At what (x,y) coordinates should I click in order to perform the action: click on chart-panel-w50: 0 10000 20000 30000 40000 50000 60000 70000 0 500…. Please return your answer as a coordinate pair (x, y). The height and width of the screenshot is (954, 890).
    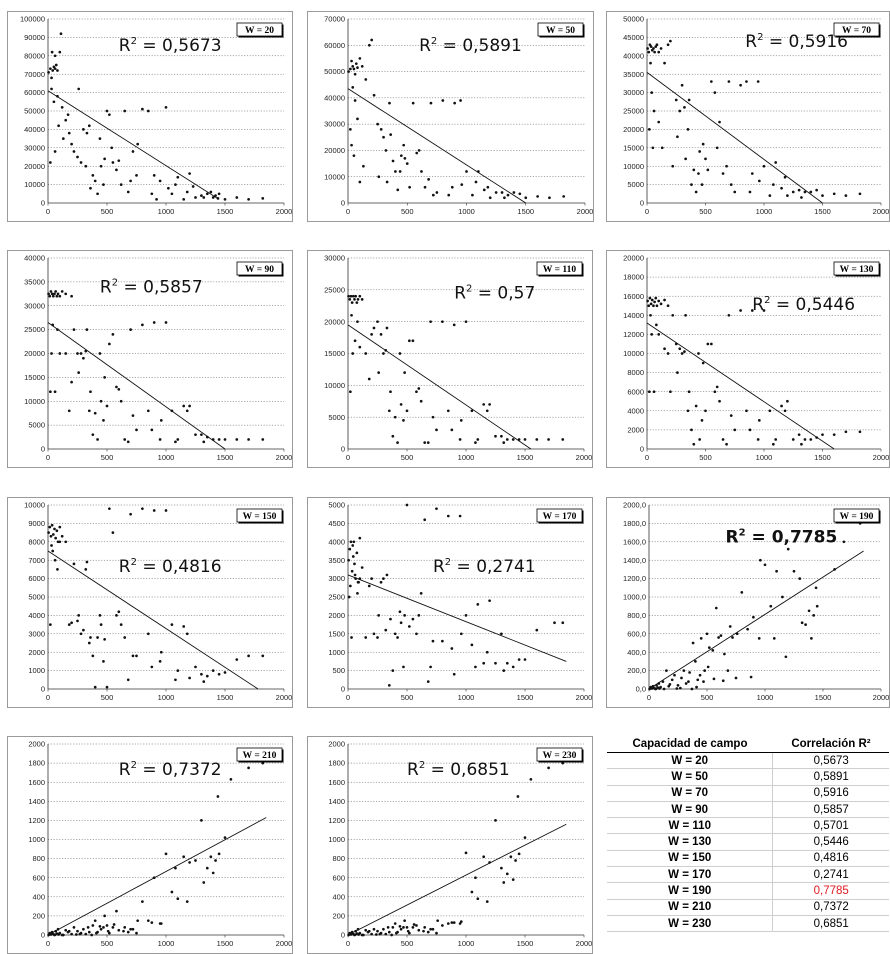
    Looking at the image, I should click on (450, 116).